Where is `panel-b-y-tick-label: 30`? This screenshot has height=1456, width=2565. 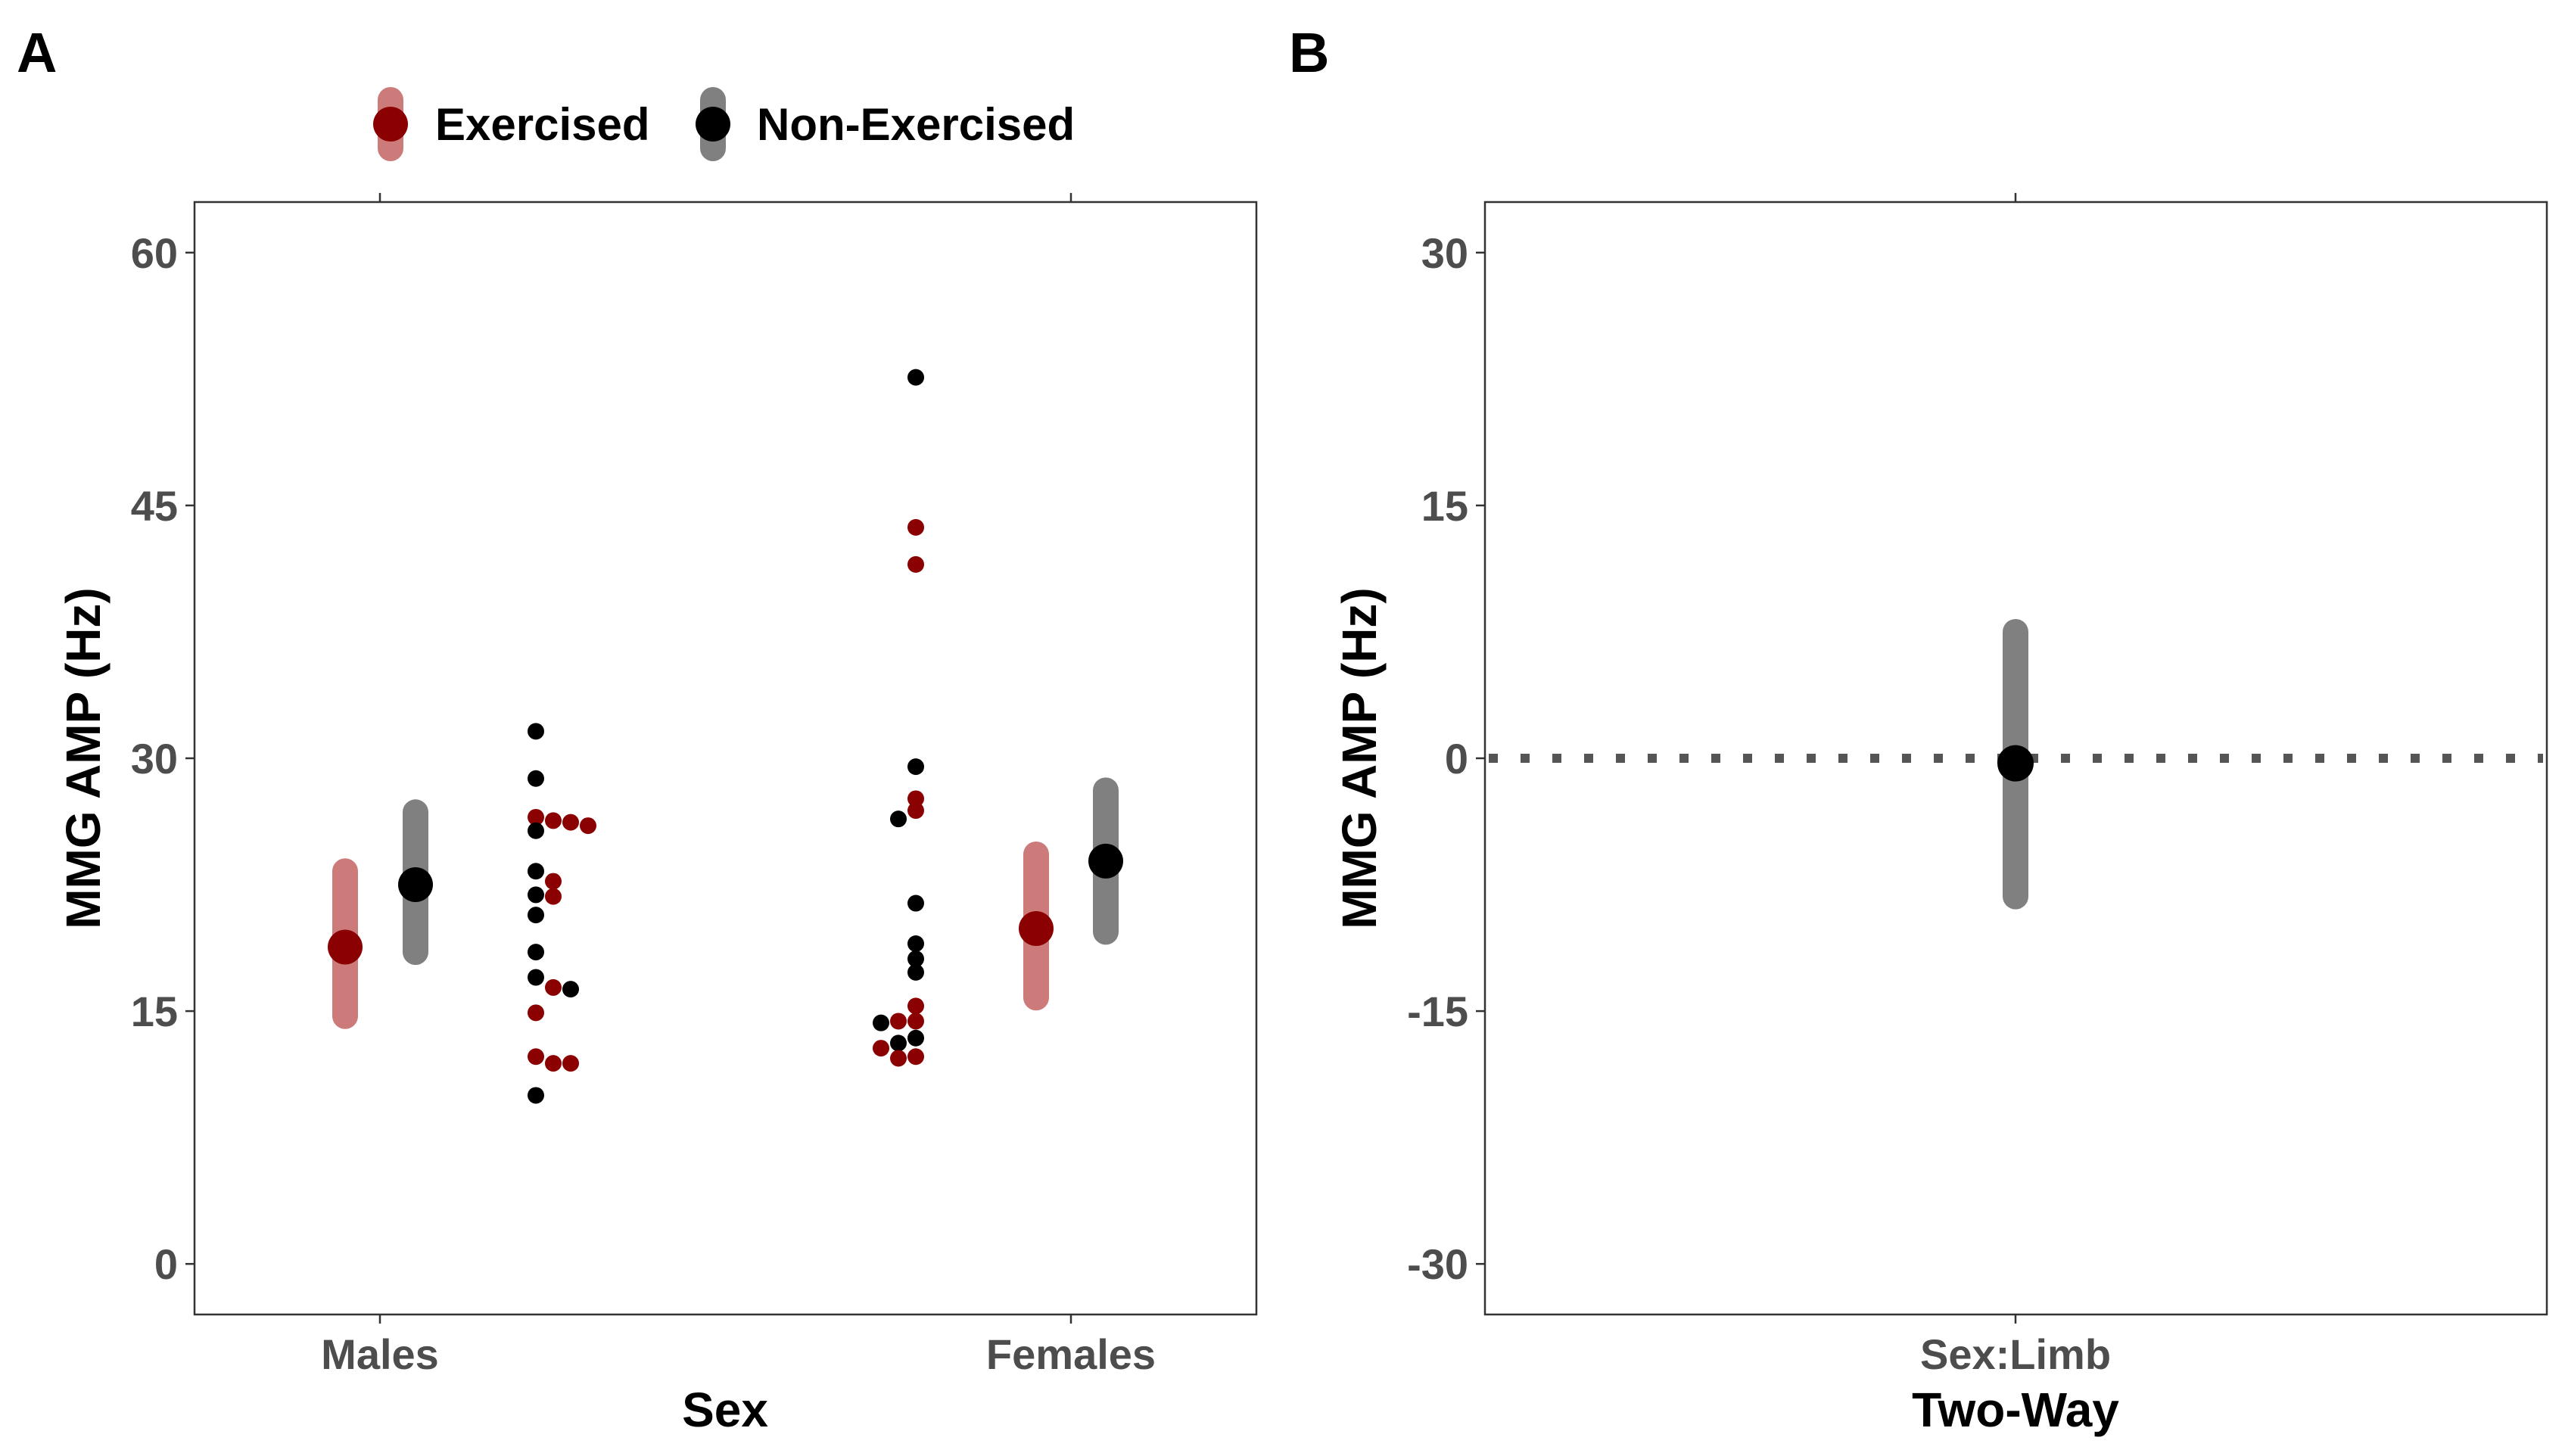
panel-b-y-tick-label: 30 is located at coordinates (1444, 253).